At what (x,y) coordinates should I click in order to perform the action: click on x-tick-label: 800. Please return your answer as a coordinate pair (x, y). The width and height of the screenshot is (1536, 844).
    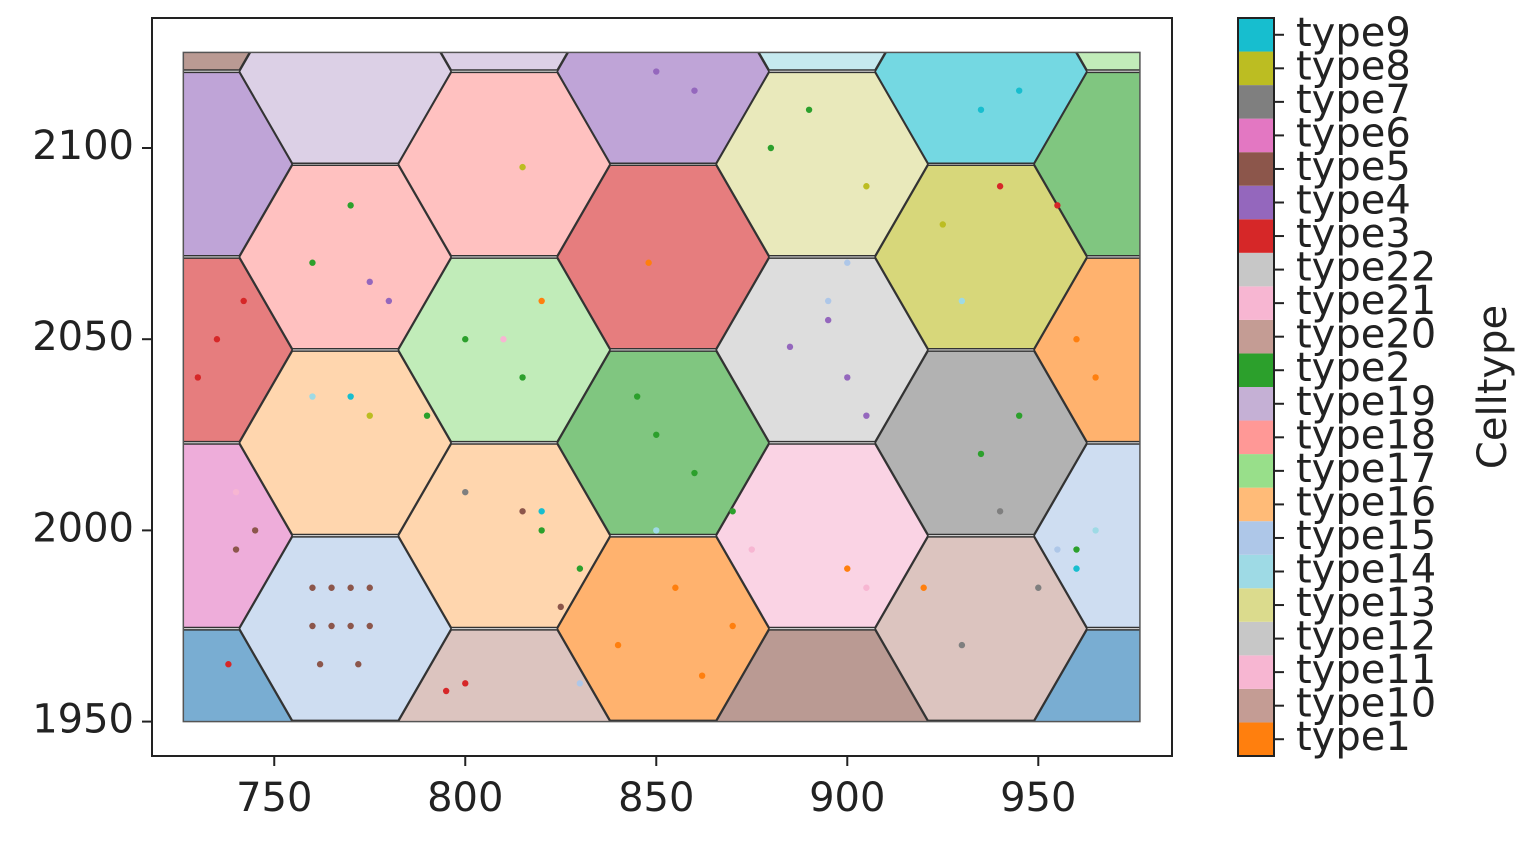
    Looking at the image, I should click on (465, 798).